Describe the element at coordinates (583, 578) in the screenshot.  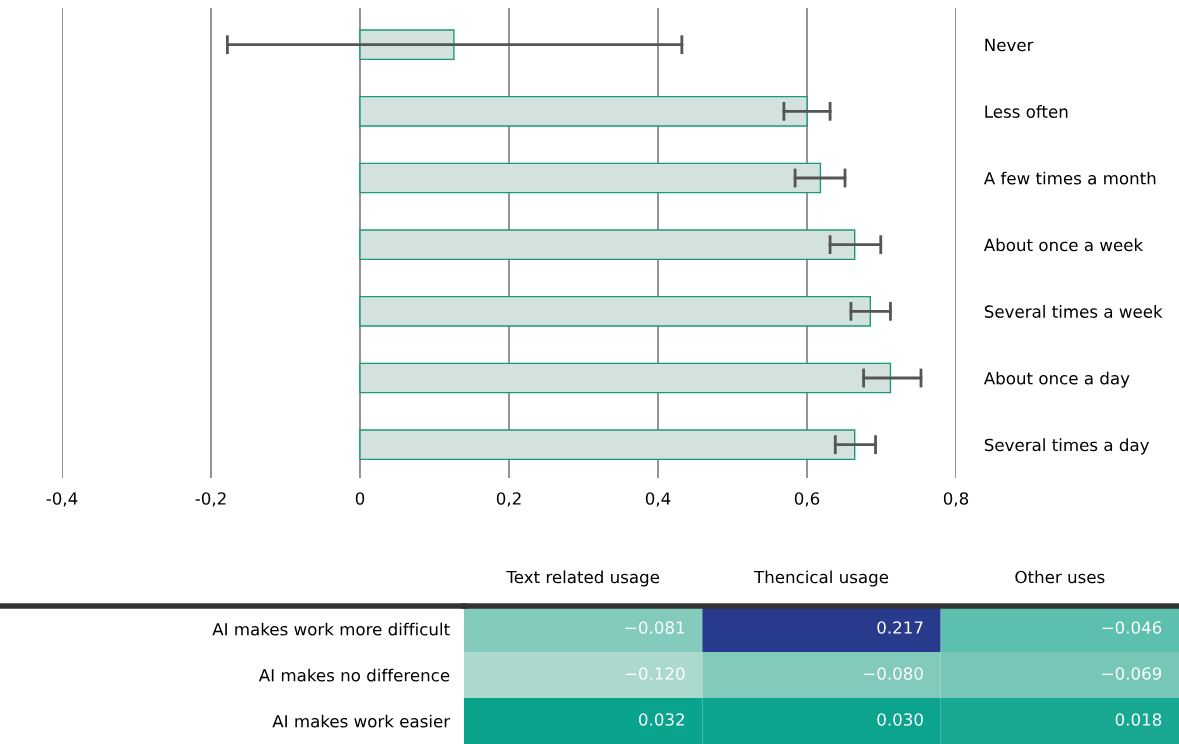
I see `x-tick-label: Text related usage` at that location.